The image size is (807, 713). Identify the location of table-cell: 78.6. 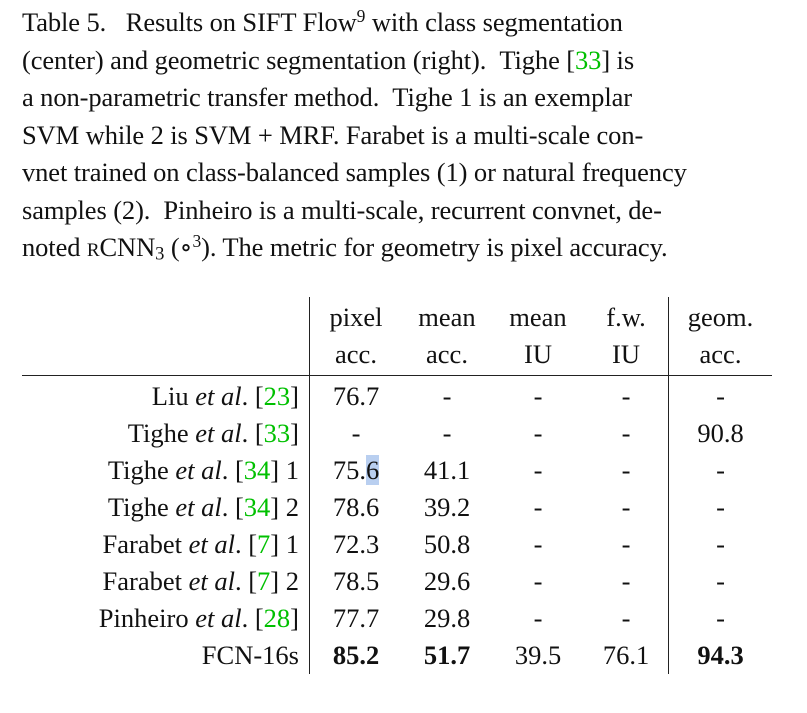
(355, 507).